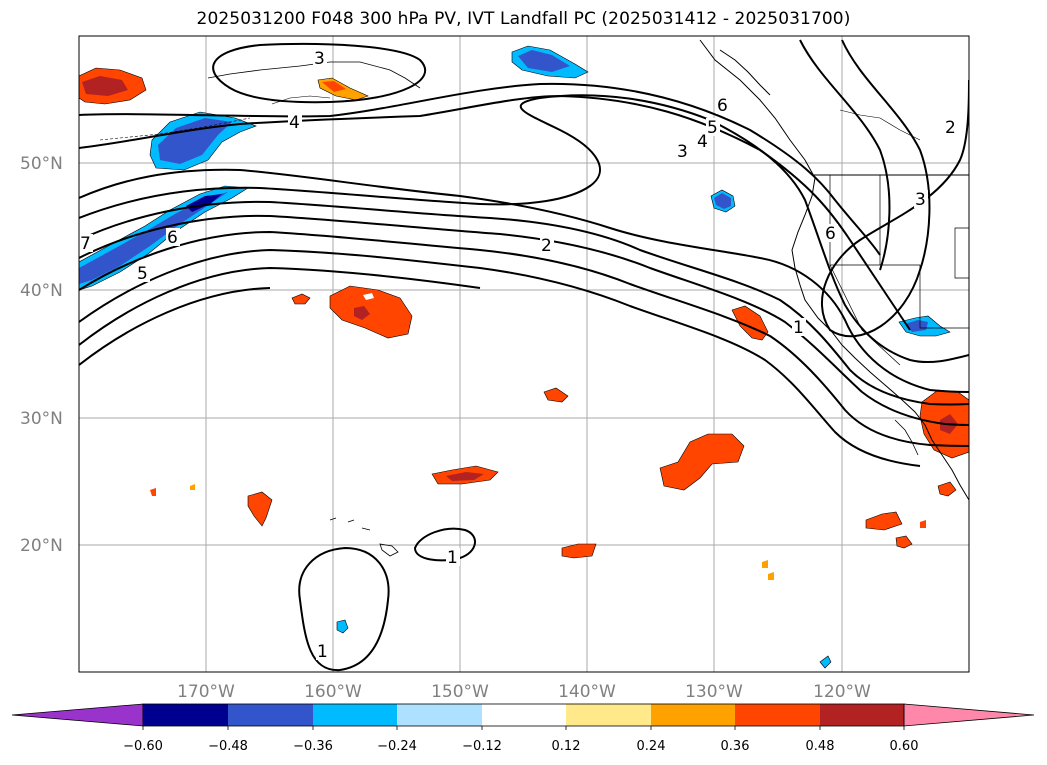 Image resolution: width=1047 pixels, height=765 pixels. What do you see at coordinates (206, 692) in the screenshot?
I see `lon-label: 170°W` at bounding box center [206, 692].